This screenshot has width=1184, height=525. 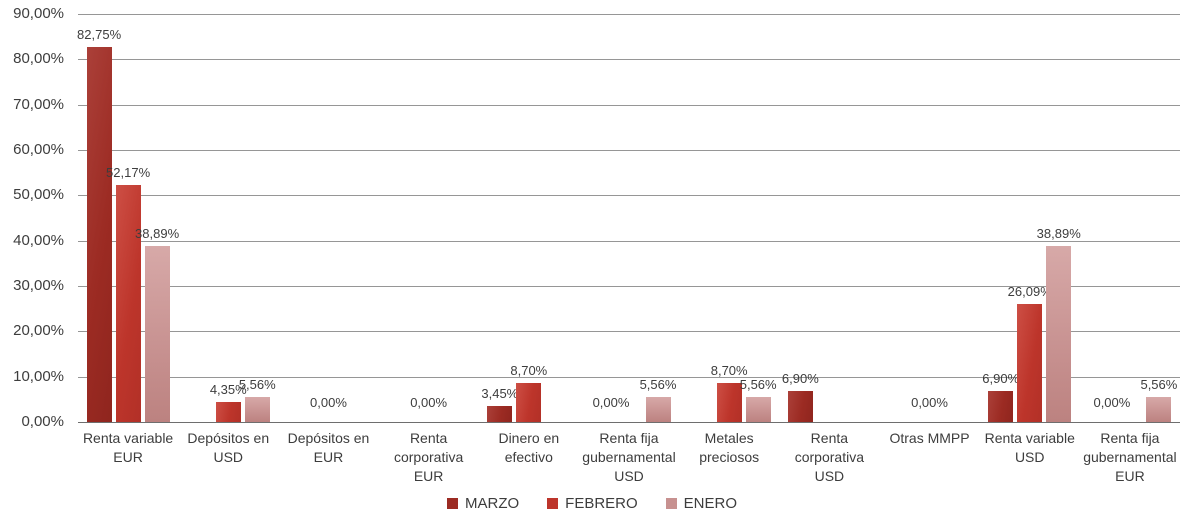 What do you see at coordinates (99, 34) in the screenshot?
I see `data-label: 82,75%` at bounding box center [99, 34].